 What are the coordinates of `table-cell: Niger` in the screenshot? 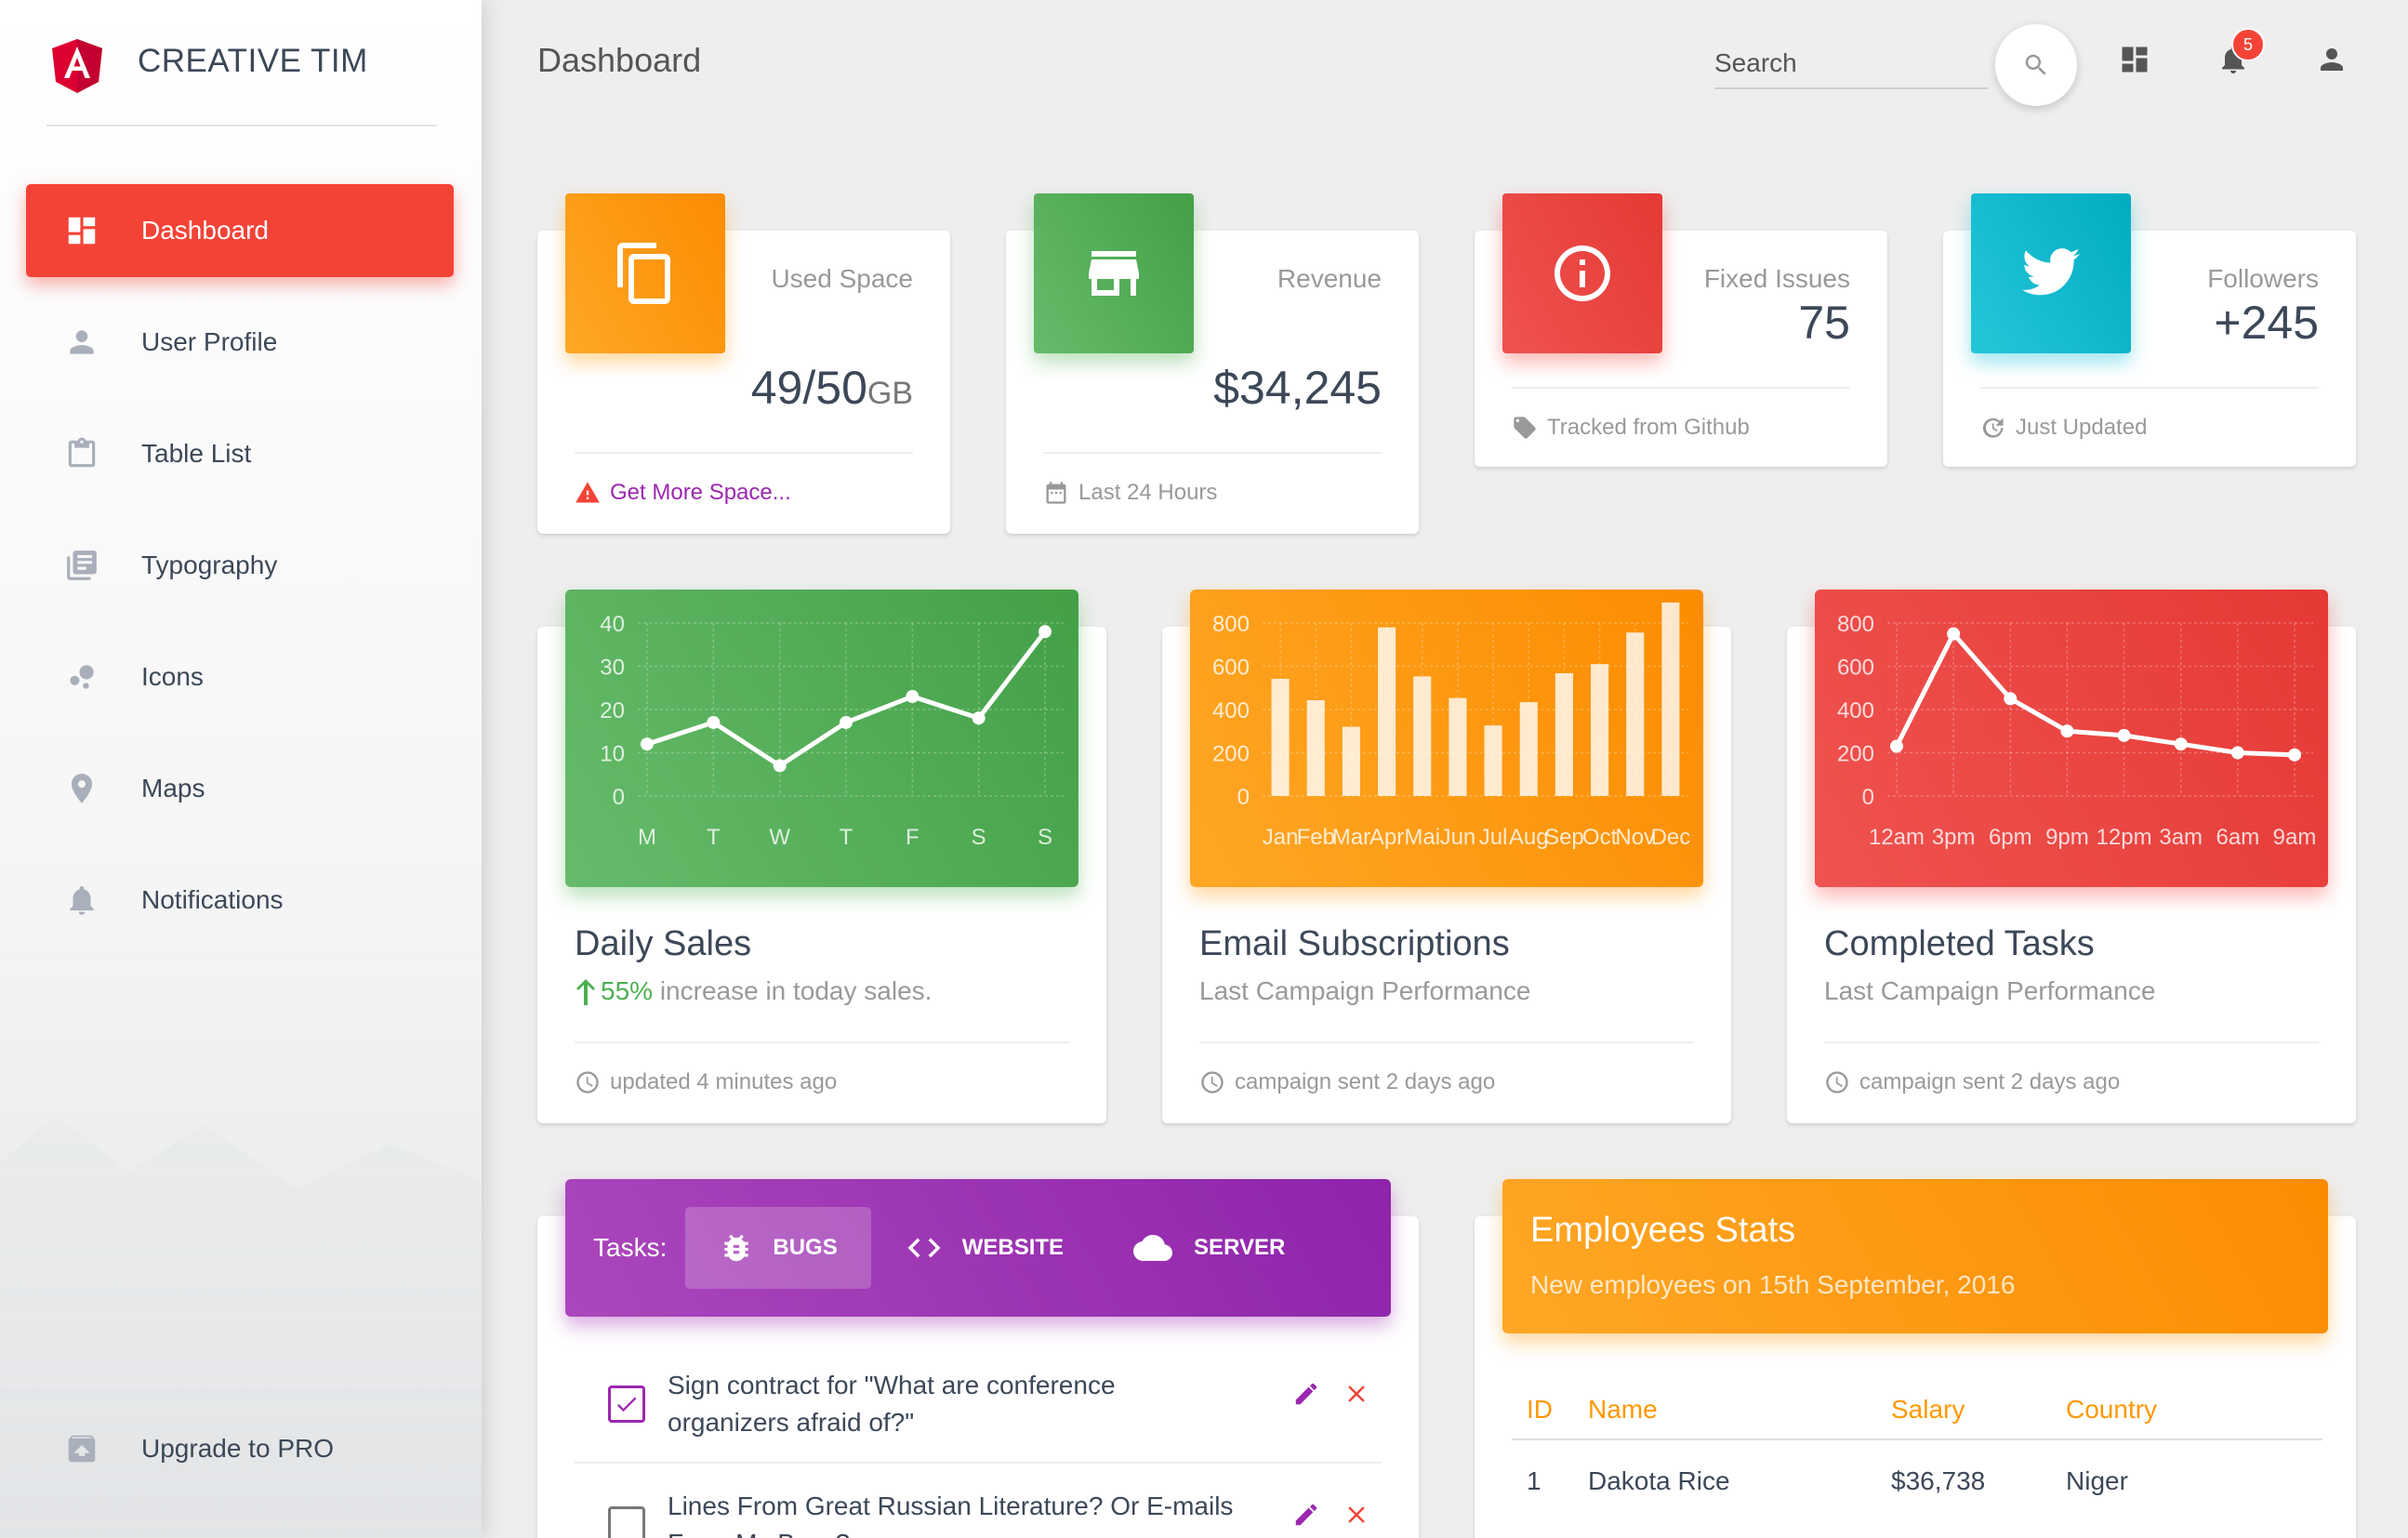 It's located at (2097, 1480).